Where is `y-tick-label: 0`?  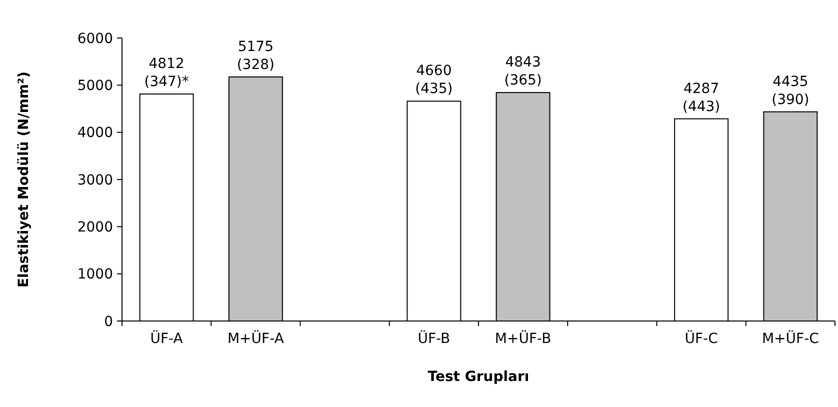 y-tick-label: 0 is located at coordinates (108, 322).